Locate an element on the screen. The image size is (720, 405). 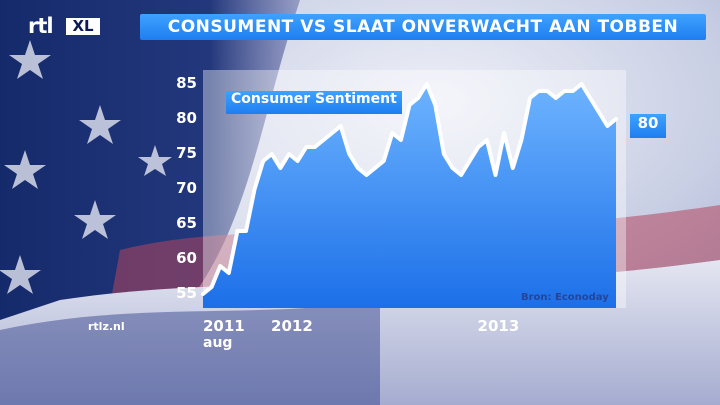
headline: CONSUMENT VS SLAAT ONVERWACHT AAN TOBBEN is located at coordinates (423, 27).